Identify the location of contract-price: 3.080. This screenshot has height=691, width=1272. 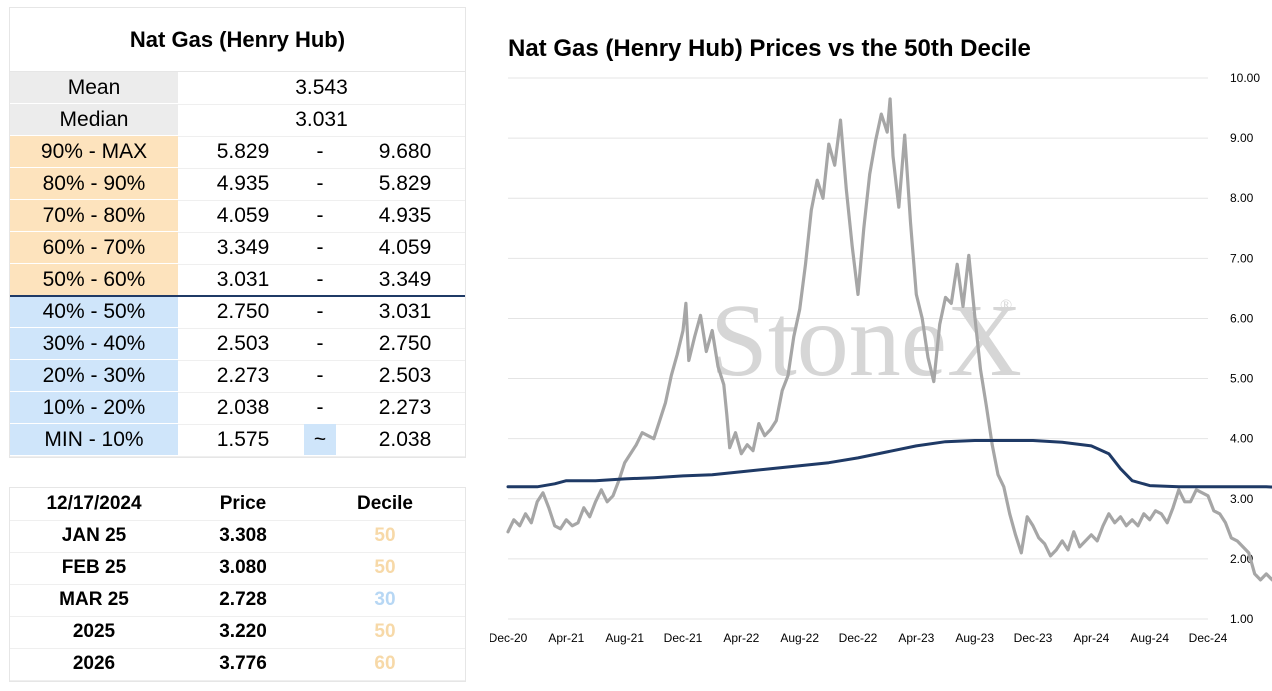
(243, 567).